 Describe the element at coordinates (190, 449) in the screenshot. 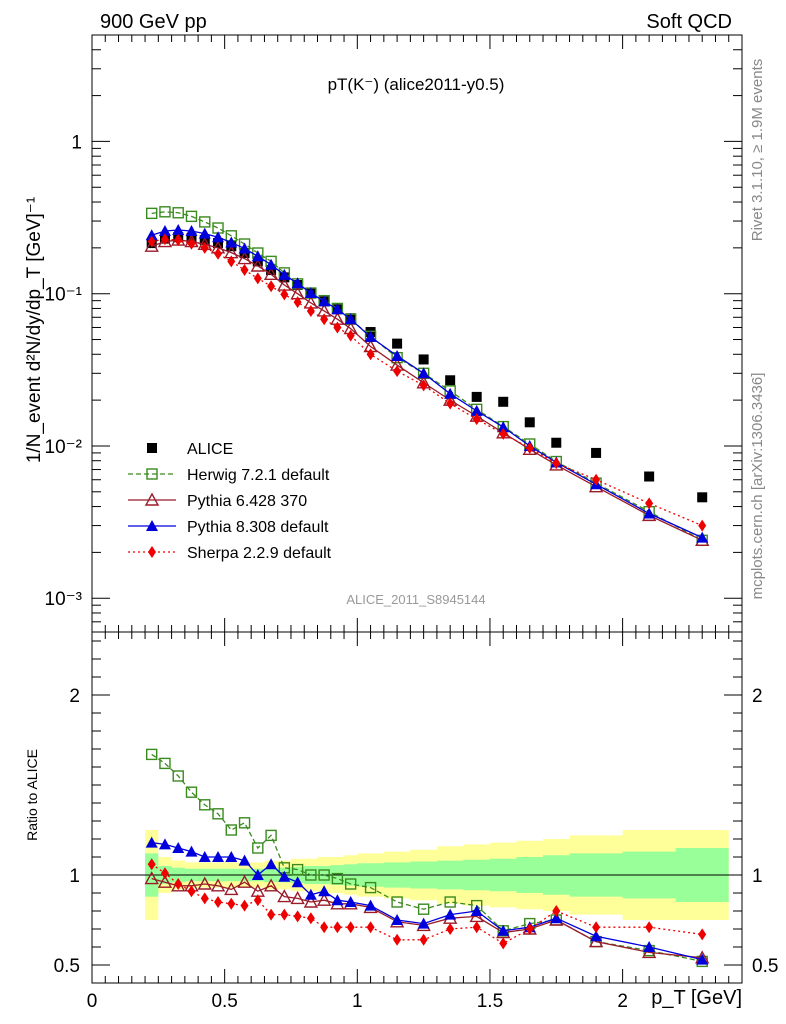

I see `legend-item-alice: ALICE` at that location.